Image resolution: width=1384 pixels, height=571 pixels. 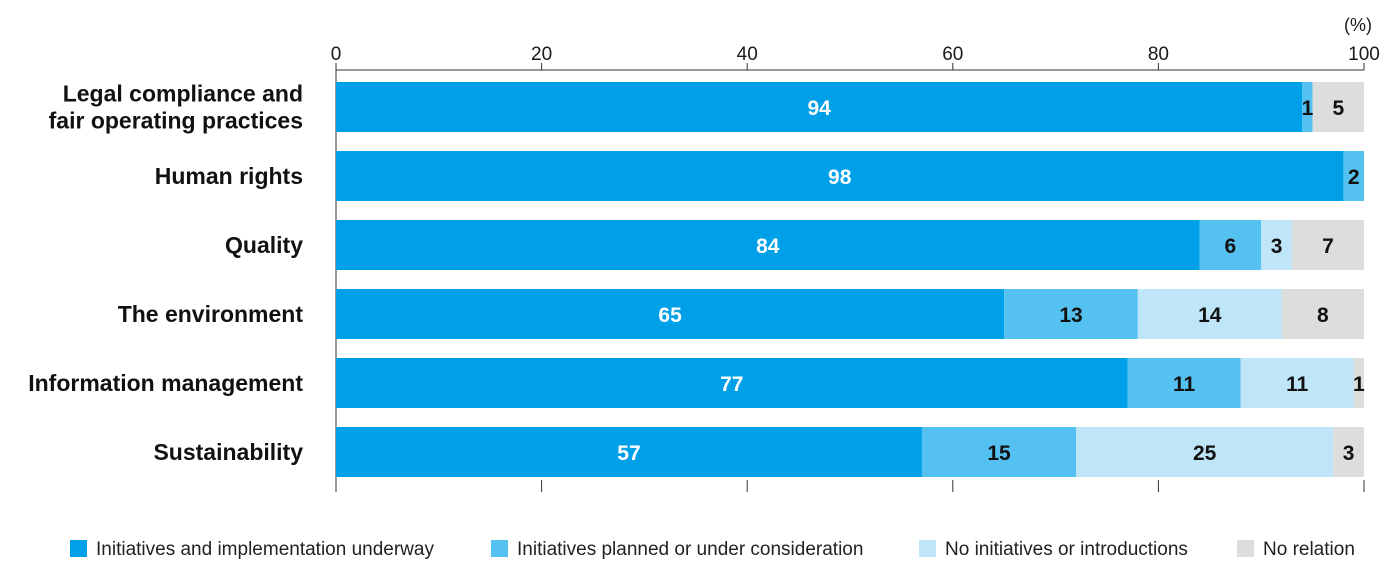 I want to click on data-label: 94, so click(x=819, y=108).